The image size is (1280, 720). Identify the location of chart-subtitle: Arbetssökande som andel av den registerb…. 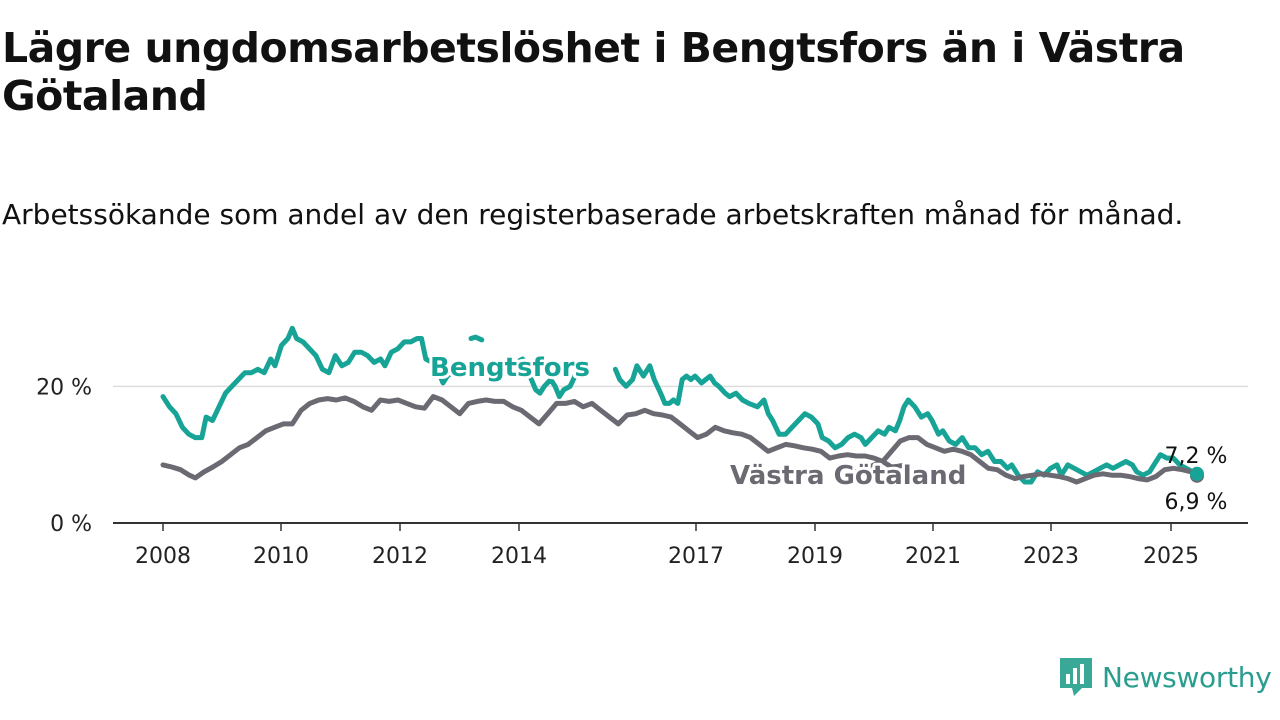
(593, 214).